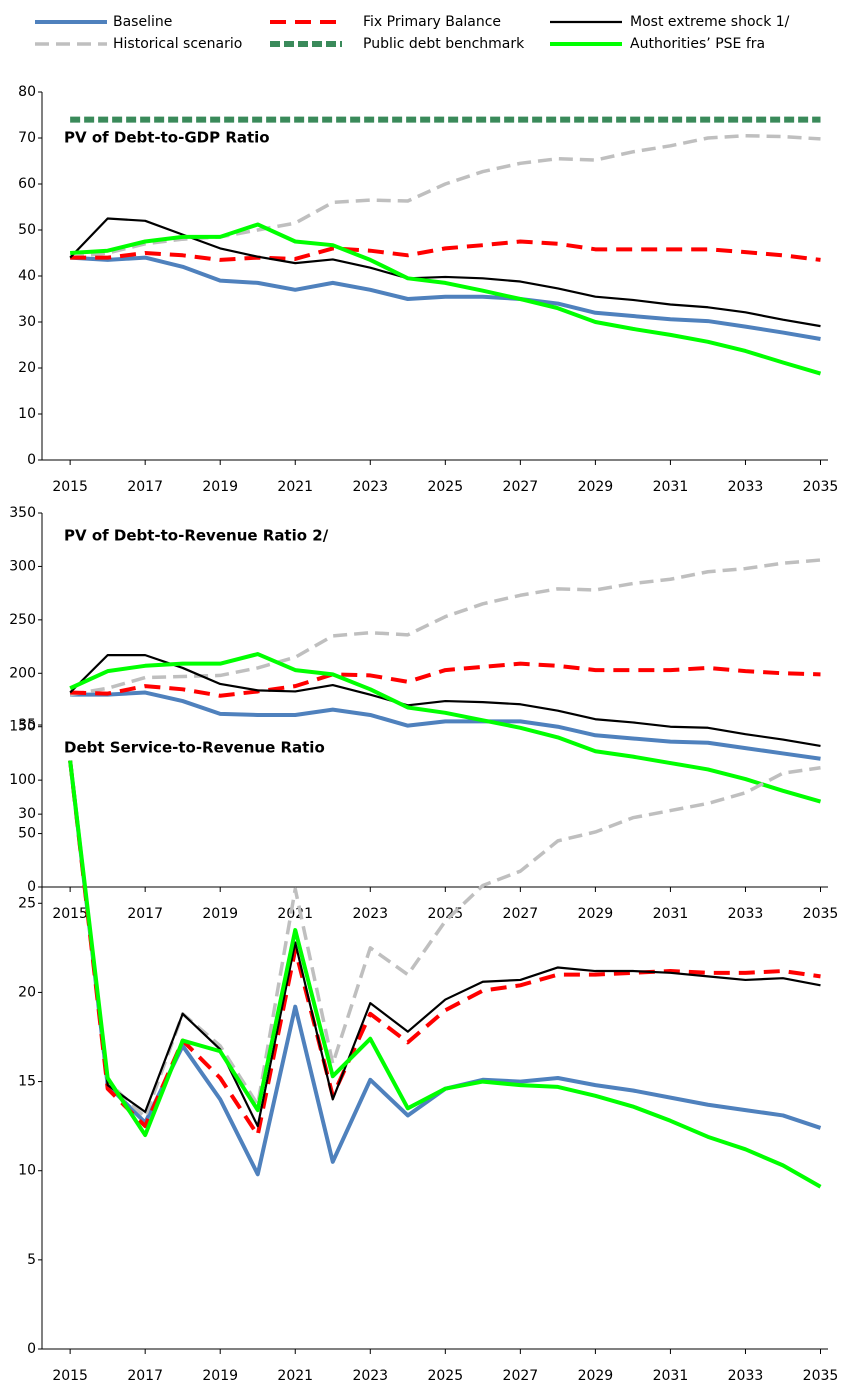  I want to click on y-tick-label: 40, so click(27, 276).